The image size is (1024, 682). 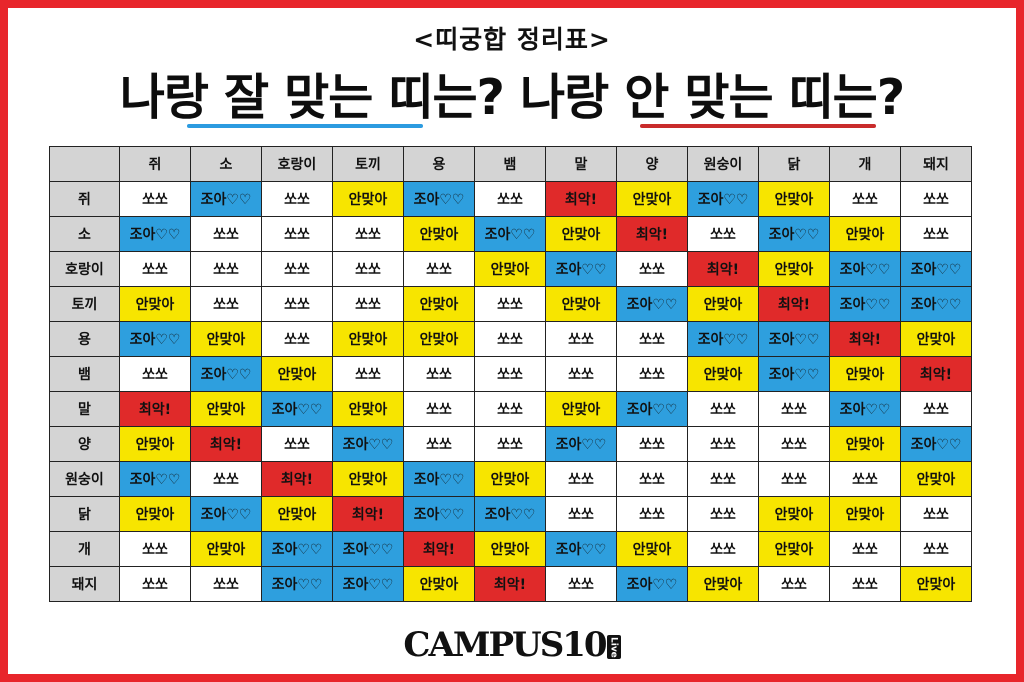 I want to click on table-row: 호랑이 쏘쏘 쏘쏘 쏘쏘 쏘쏘 쏘쏘 안맞아 조아♡♡ 쏘쏘 최악! 안맞아 조아♡♡ 조아♡♡, so click(x=510, y=269).